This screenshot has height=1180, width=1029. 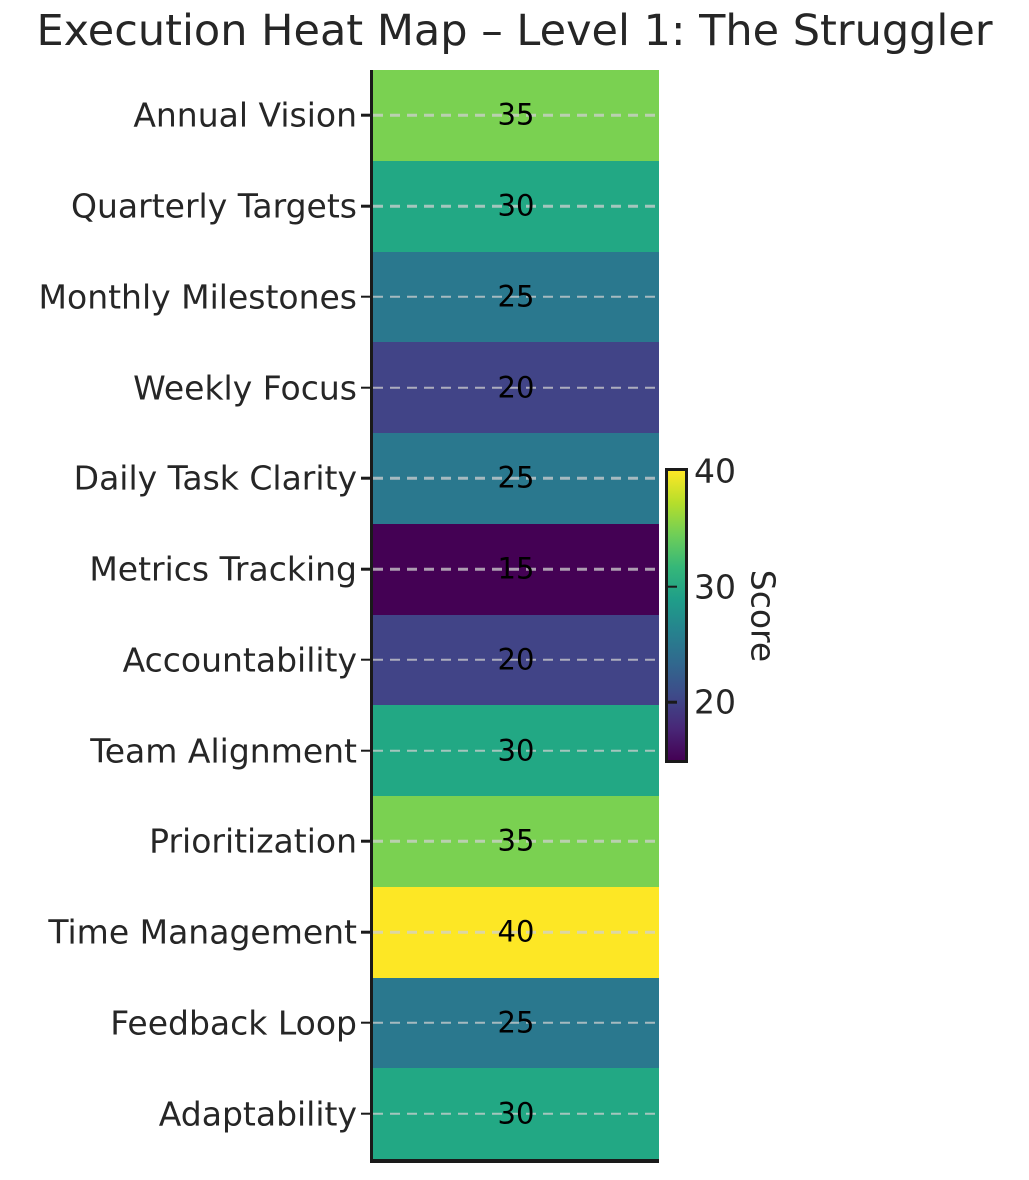 I want to click on colorbar-ticklabel: 30, so click(x=715, y=587).